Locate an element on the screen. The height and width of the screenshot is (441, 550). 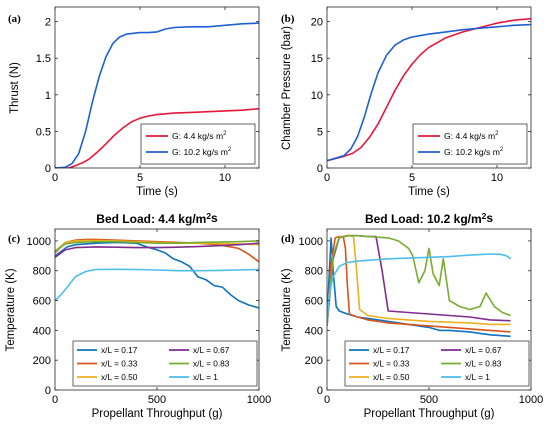
panel-label: (a) is located at coordinates (14, 19).